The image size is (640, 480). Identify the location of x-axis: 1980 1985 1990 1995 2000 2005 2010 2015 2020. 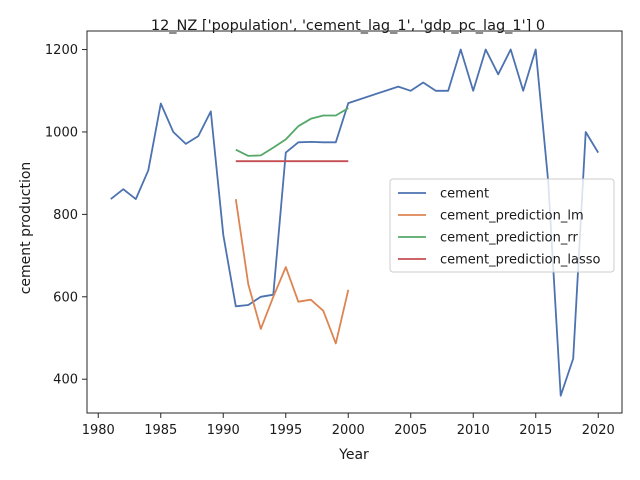
(348, 425).